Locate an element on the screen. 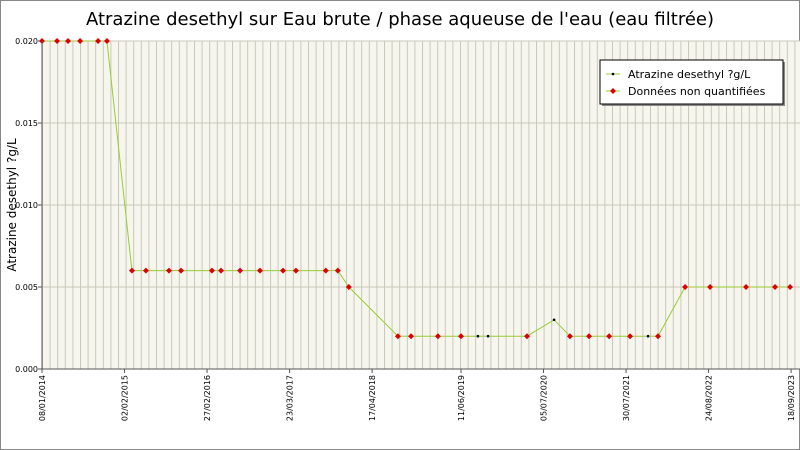 The width and height of the screenshot is (800, 450). x-tick-label: 23/03/2017 is located at coordinates (290, 398).